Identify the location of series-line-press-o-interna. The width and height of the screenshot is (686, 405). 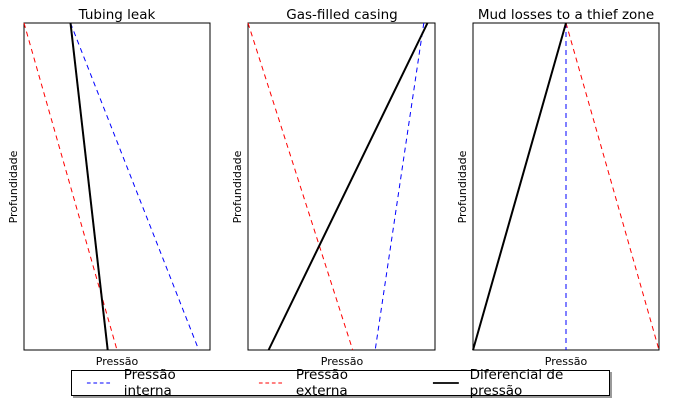
(399, 186).